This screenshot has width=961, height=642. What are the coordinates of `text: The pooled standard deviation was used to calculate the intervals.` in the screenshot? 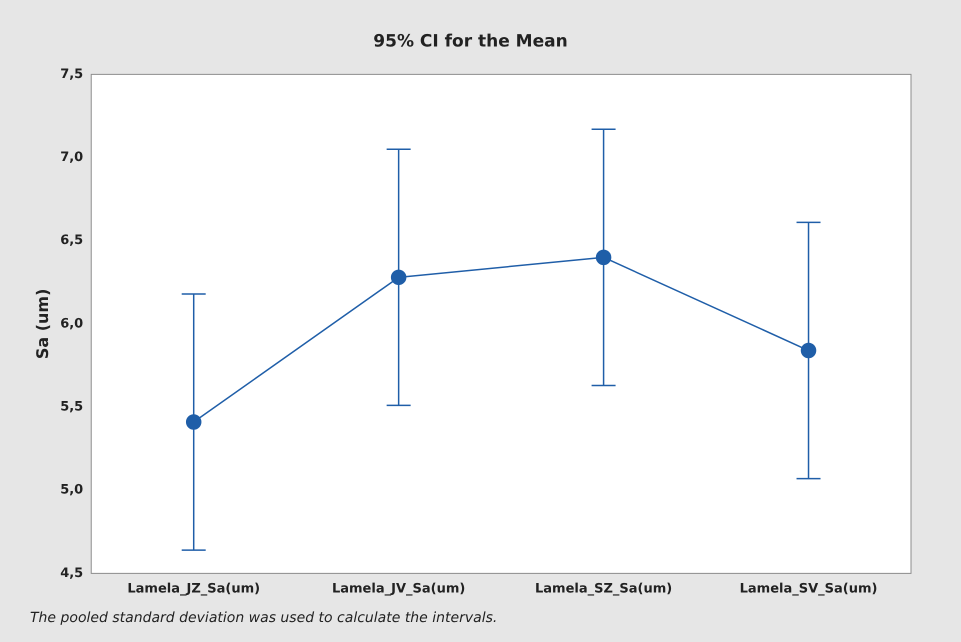 It's located at (264, 618).